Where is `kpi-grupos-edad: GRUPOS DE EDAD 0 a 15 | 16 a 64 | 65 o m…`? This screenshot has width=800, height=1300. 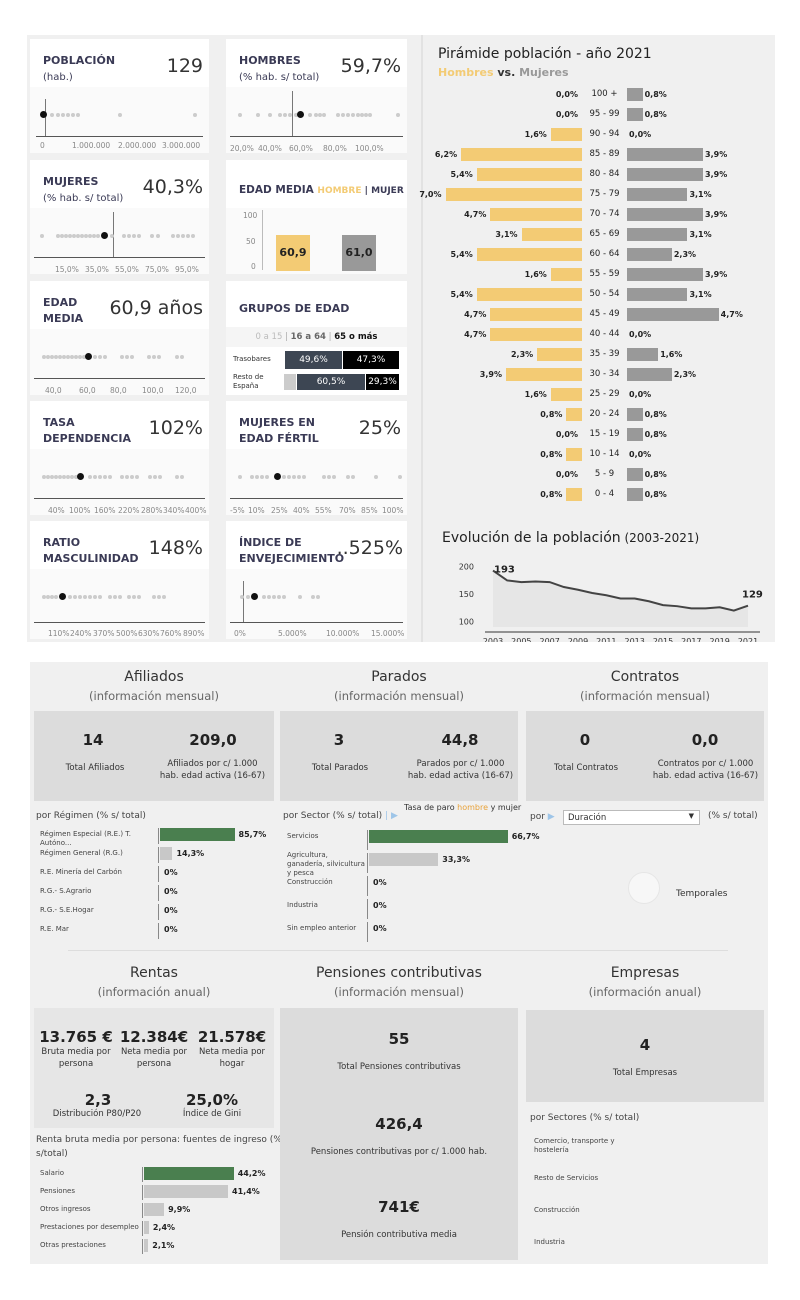
kpi-grupos-edad: GRUPOS DE EDAD 0 a 15 | 16 a 64 | 65 o m… is located at coordinates (316, 338).